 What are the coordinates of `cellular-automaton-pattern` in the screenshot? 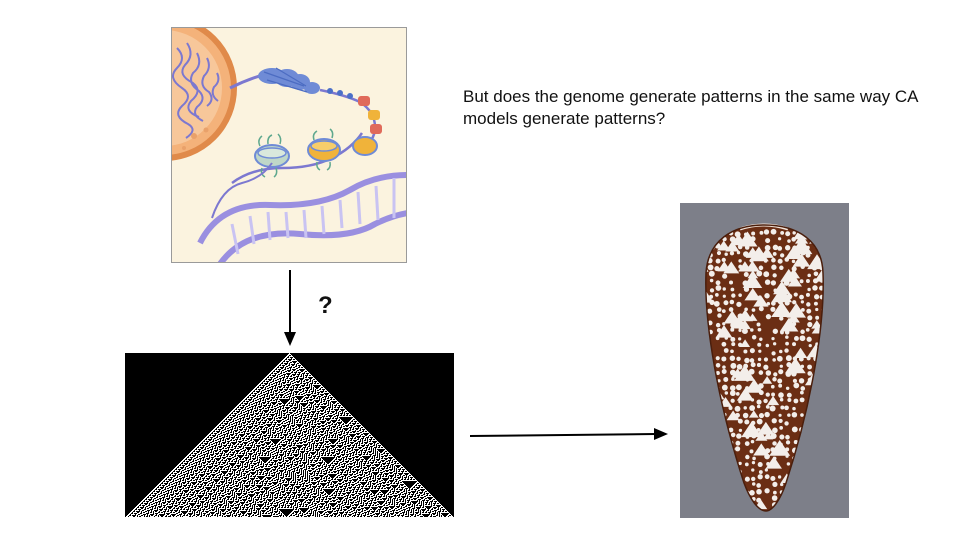 It's located at (289, 435).